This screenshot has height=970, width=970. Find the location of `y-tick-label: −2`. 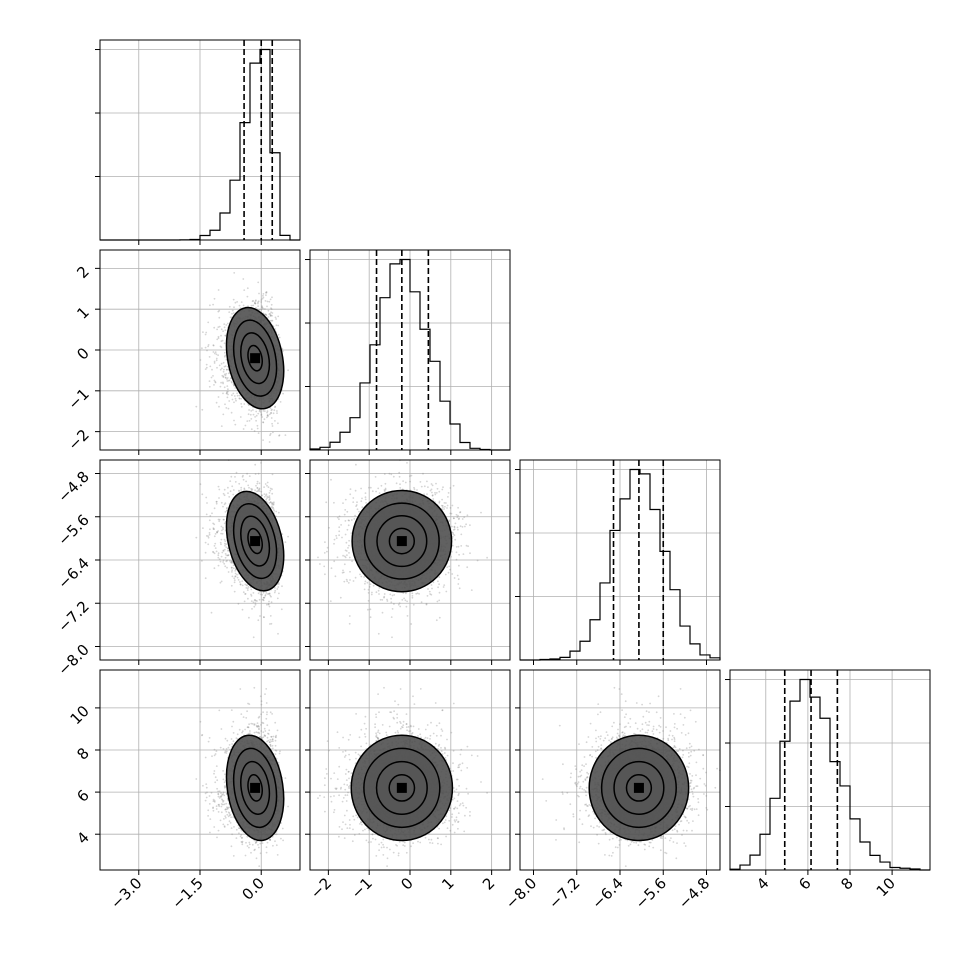

y-tick-label: −2 is located at coordinates (78, 440).